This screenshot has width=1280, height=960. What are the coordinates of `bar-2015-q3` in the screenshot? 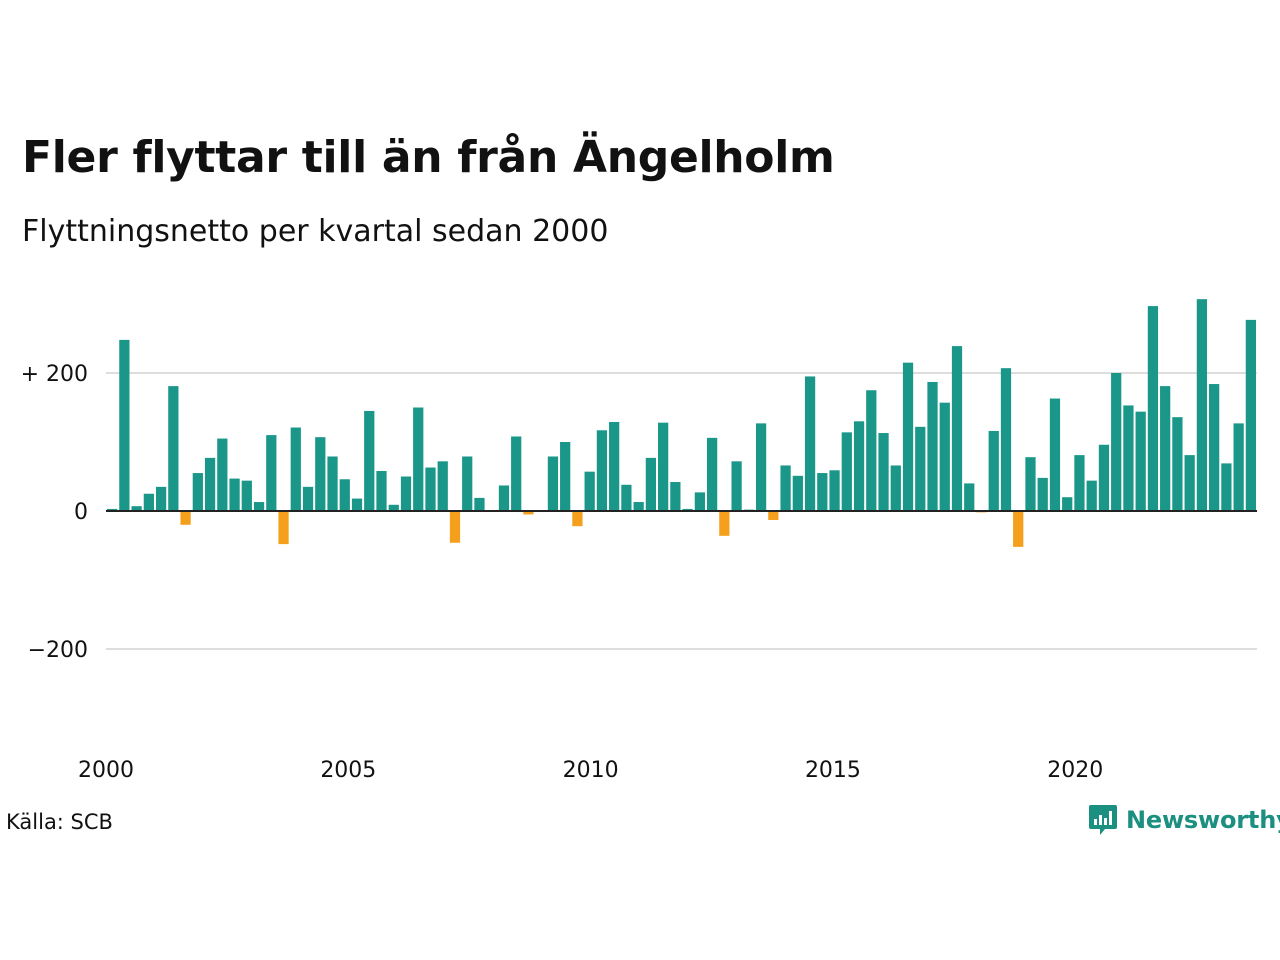 It's located at (871, 450).